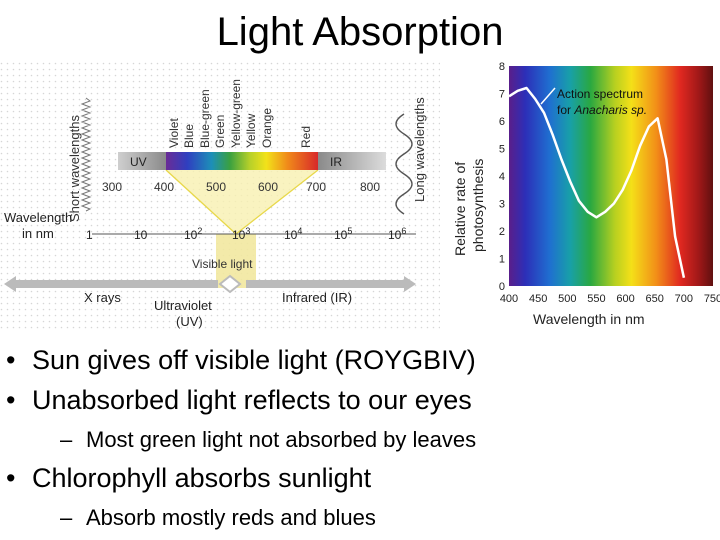  Describe the element at coordinates (589, 319) in the screenshot. I see `x-axis-label: Wavelength in nm` at that location.